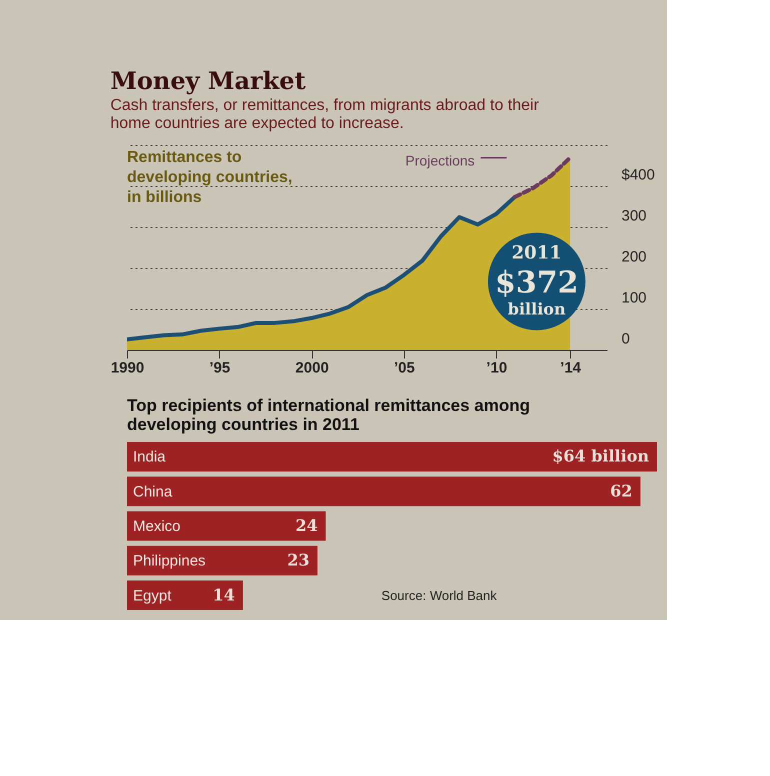 The height and width of the screenshot is (776, 770). What do you see at coordinates (149, 457) in the screenshot?
I see `y-tick-label: India` at bounding box center [149, 457].